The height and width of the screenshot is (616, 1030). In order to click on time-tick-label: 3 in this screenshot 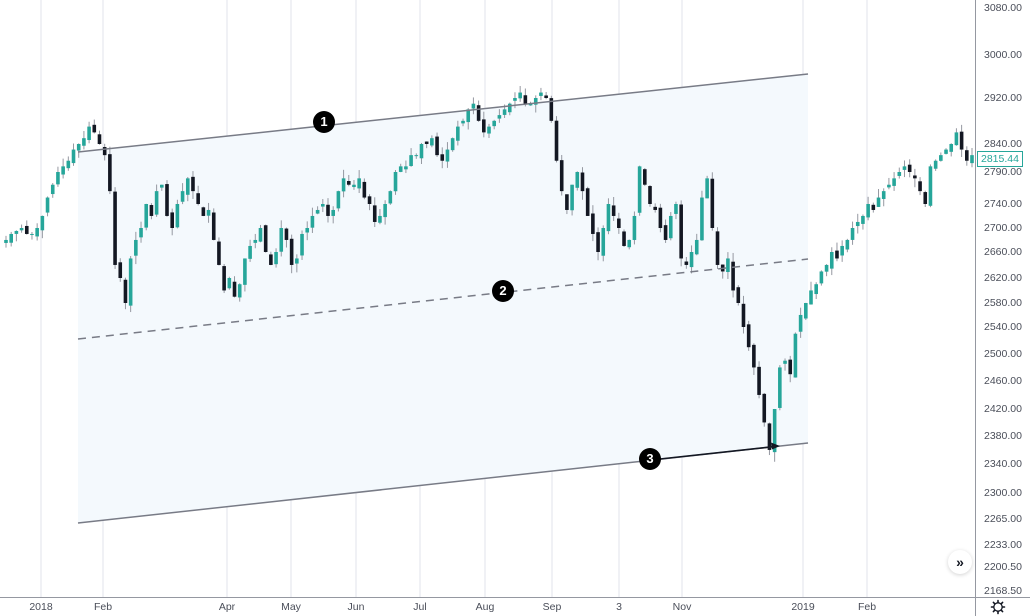, I will do `click(619, 607)`.